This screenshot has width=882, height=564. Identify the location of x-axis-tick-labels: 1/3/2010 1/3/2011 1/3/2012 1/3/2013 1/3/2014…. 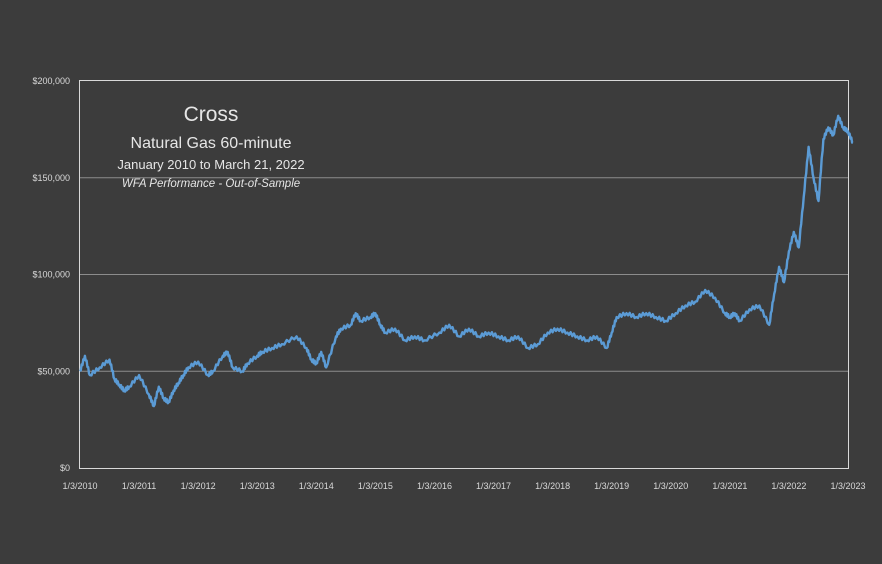
(463, 486).